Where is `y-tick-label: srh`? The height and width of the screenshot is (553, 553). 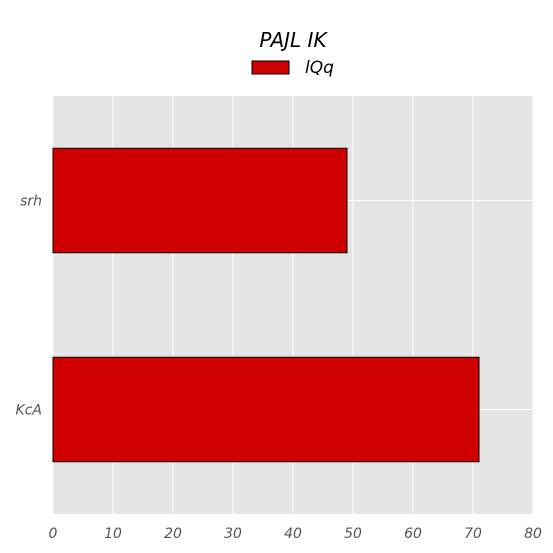
y-tick-label: srh is located at coordinates (31, 202).